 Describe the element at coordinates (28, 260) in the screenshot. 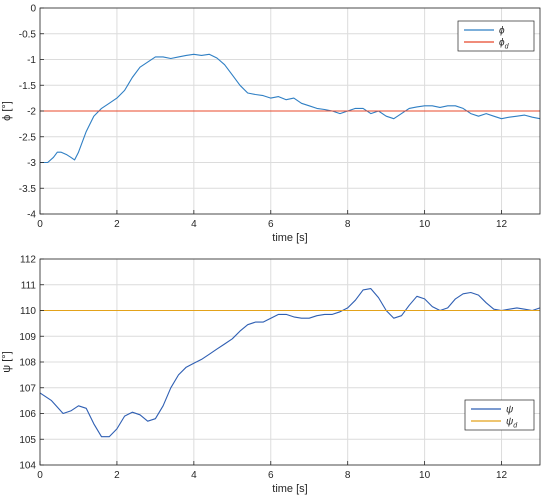

I see `y-tick-label: 112` at that location.